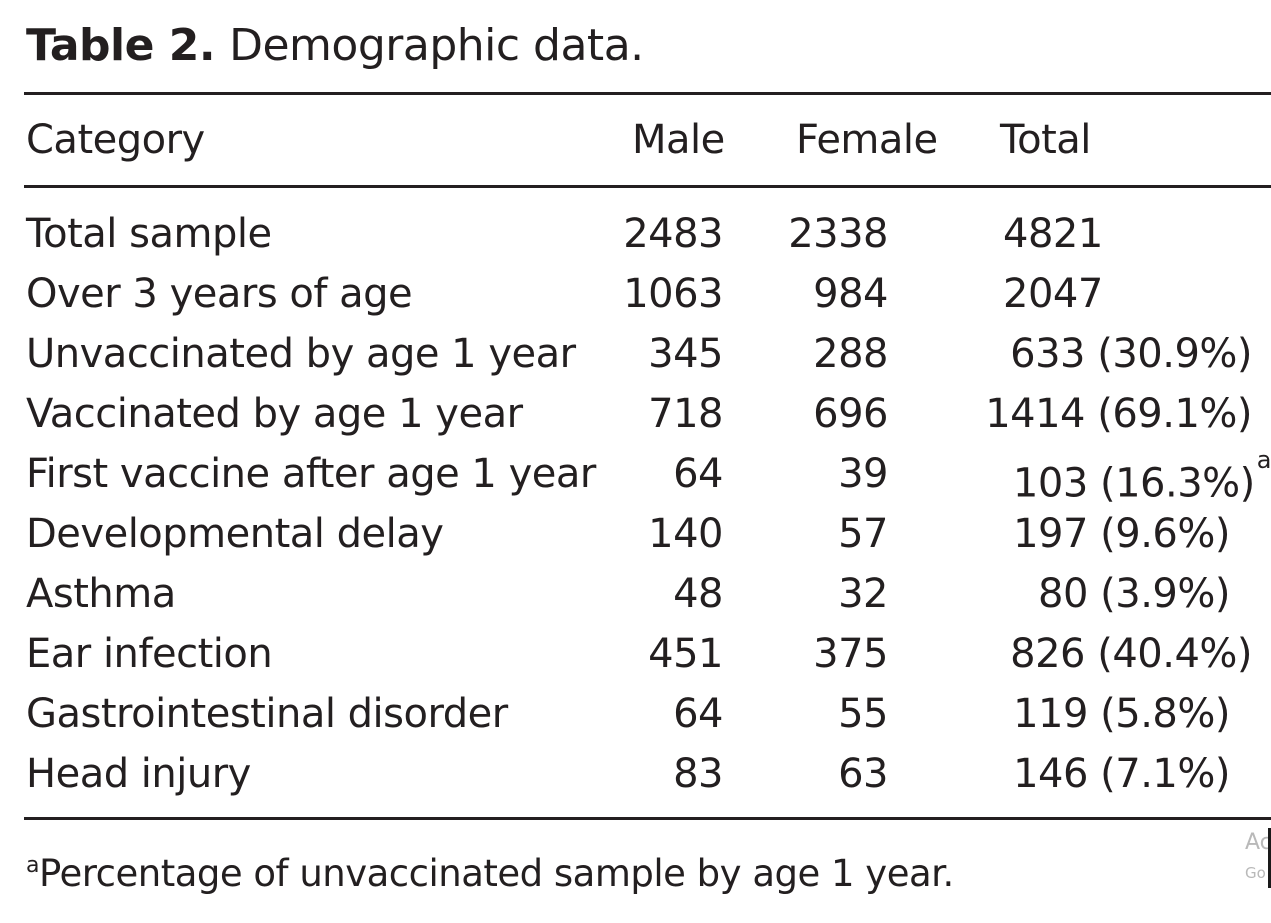 This screenshot has height=923, width=1271. What do you see at coordinates (301, 354) in the screenshot?
I see `cell-category: Unvaccinated by age 1 year` at bounding box center [301, 354].